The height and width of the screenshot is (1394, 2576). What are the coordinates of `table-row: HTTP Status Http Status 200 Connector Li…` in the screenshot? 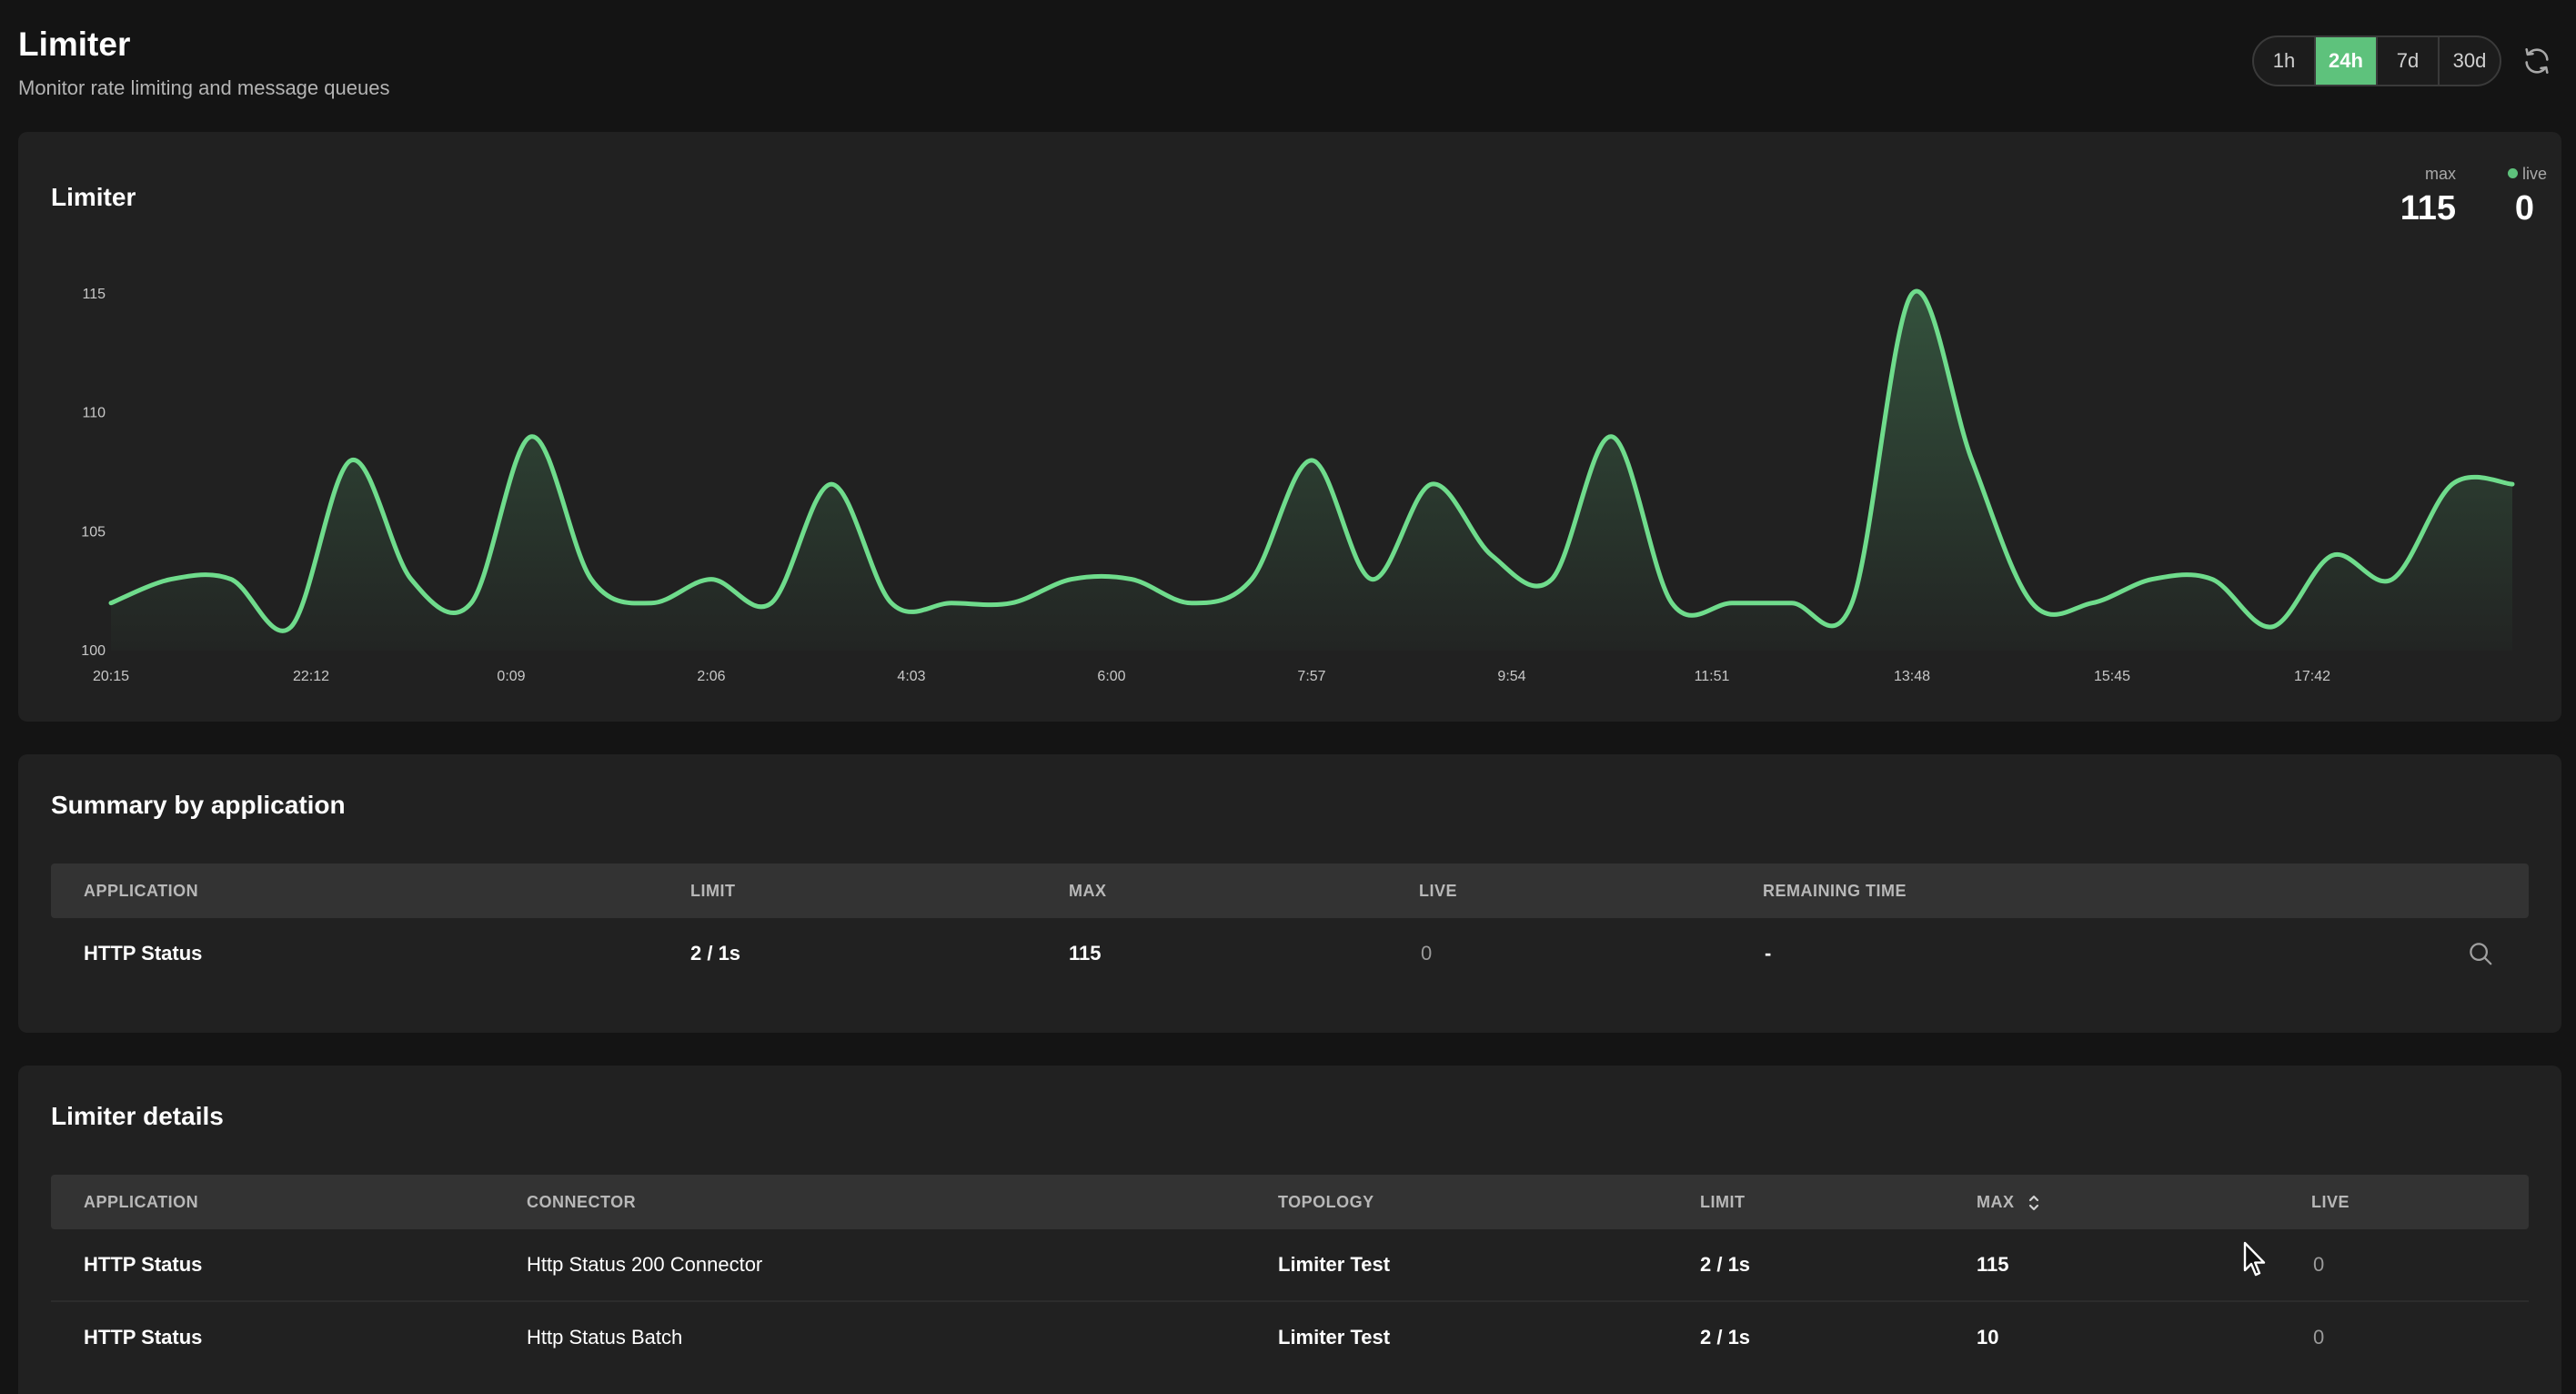 It's located at (1290, 1265).